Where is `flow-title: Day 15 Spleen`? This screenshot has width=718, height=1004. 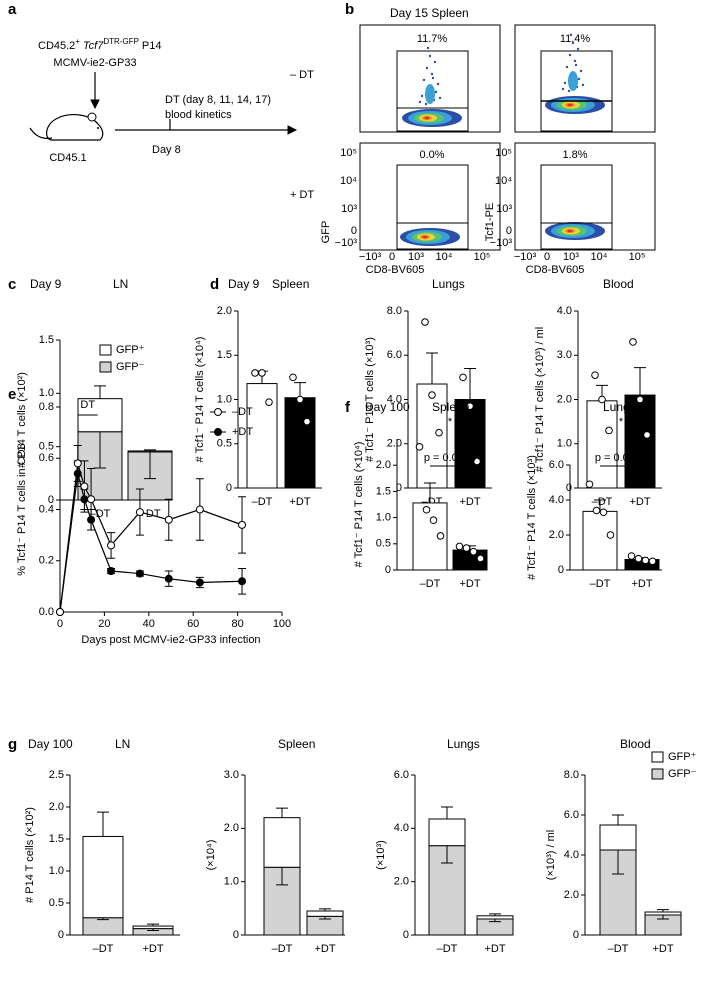 flow-title: Day 15 Spleen is located at coordinates (429, 13).